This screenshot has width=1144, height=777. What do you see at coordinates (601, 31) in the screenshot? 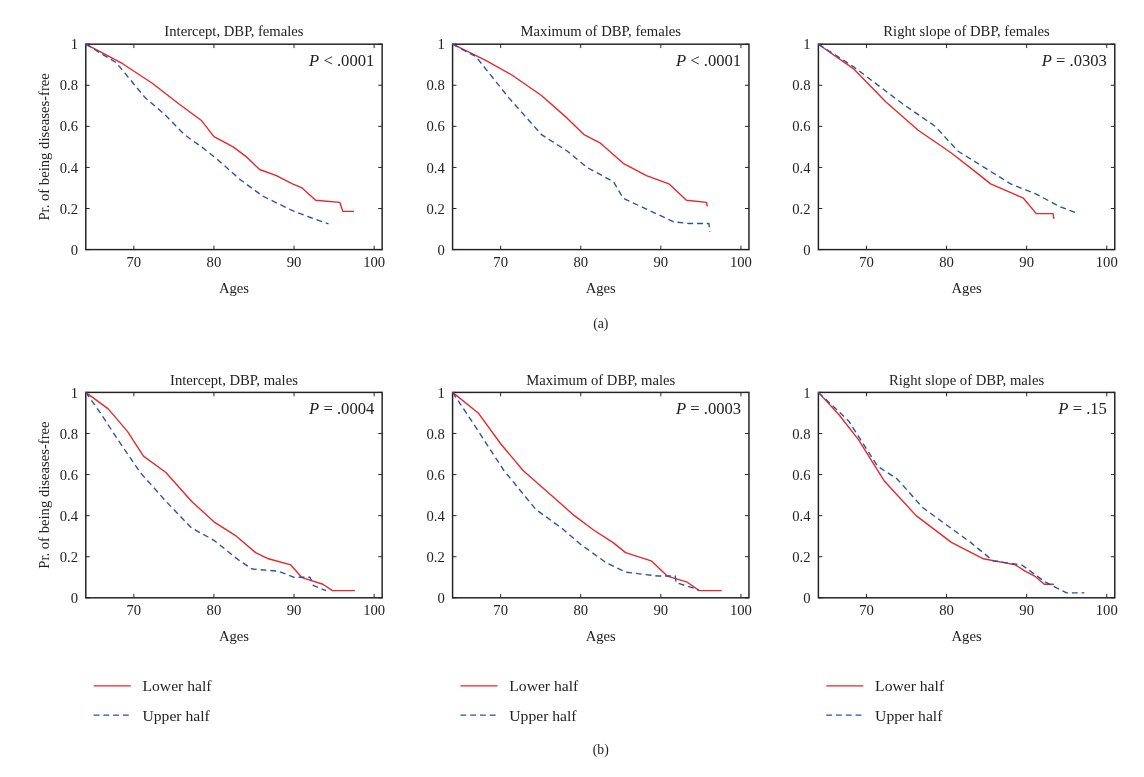
I see `chart-title: Maximum of DBP, females` at bounding box center [601, 31].